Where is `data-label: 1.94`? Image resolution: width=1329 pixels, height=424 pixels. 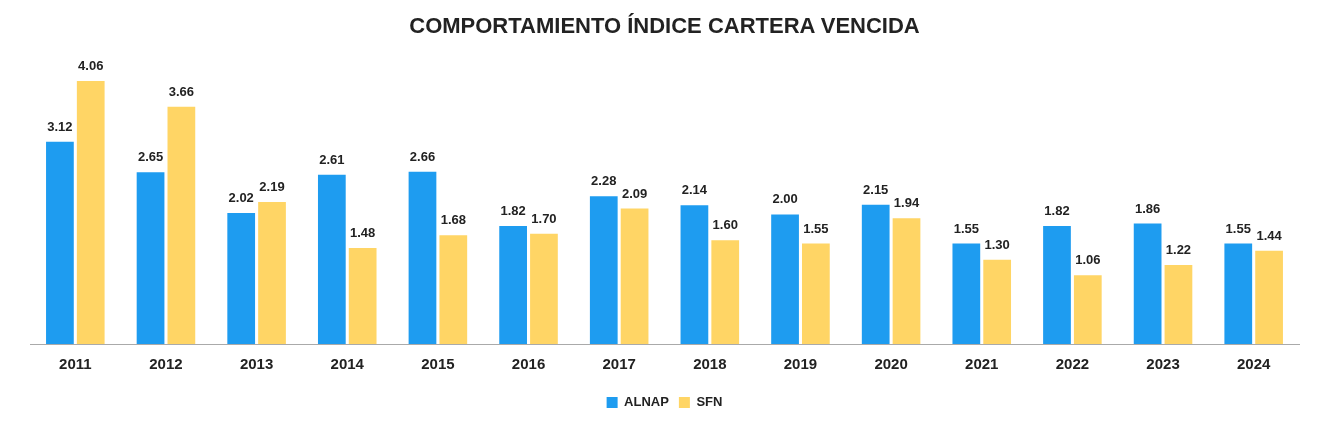 data-label: 1.94 is located at coordinates (906, 203).